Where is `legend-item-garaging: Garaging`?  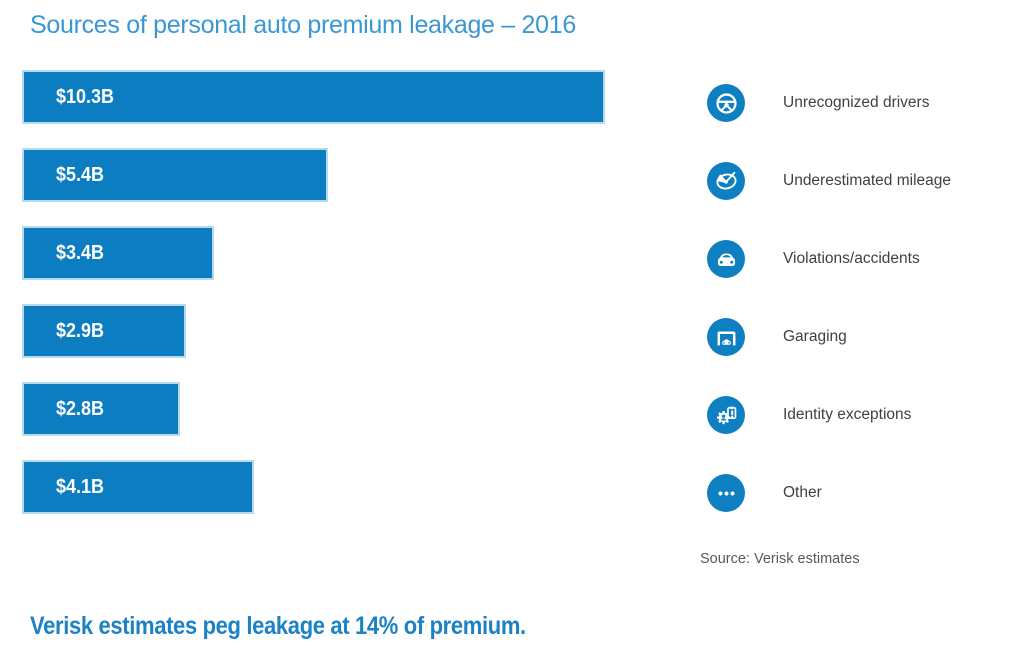 legend-item-garaging: Garaging is located at coordinates (829, 337).